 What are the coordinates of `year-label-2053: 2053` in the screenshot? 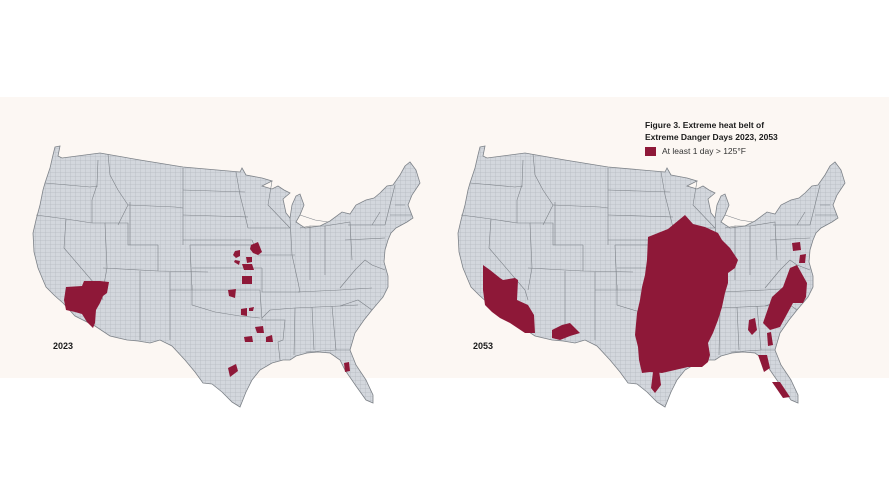 It's located at (483, 346).